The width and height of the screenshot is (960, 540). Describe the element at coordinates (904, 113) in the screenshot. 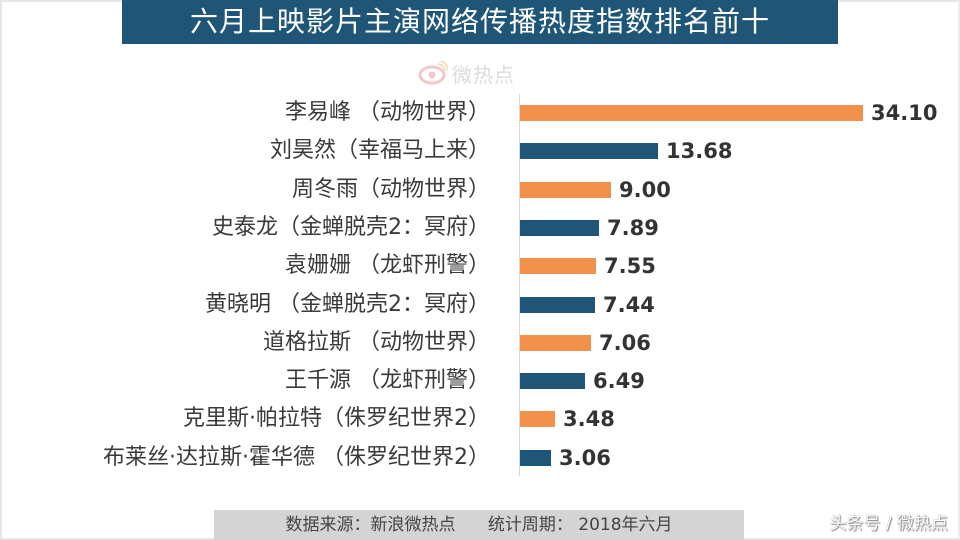

I see `value-label: 34.10` at that location.